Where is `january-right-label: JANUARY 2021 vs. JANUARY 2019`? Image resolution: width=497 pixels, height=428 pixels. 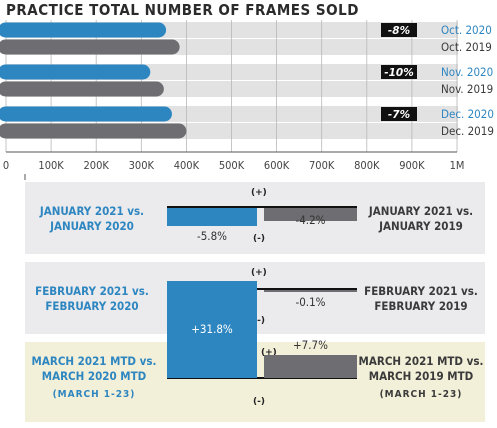
january-right-label: JANUARY 2021 vs. JANUARY 2019 is located at coordinates (421, 219).